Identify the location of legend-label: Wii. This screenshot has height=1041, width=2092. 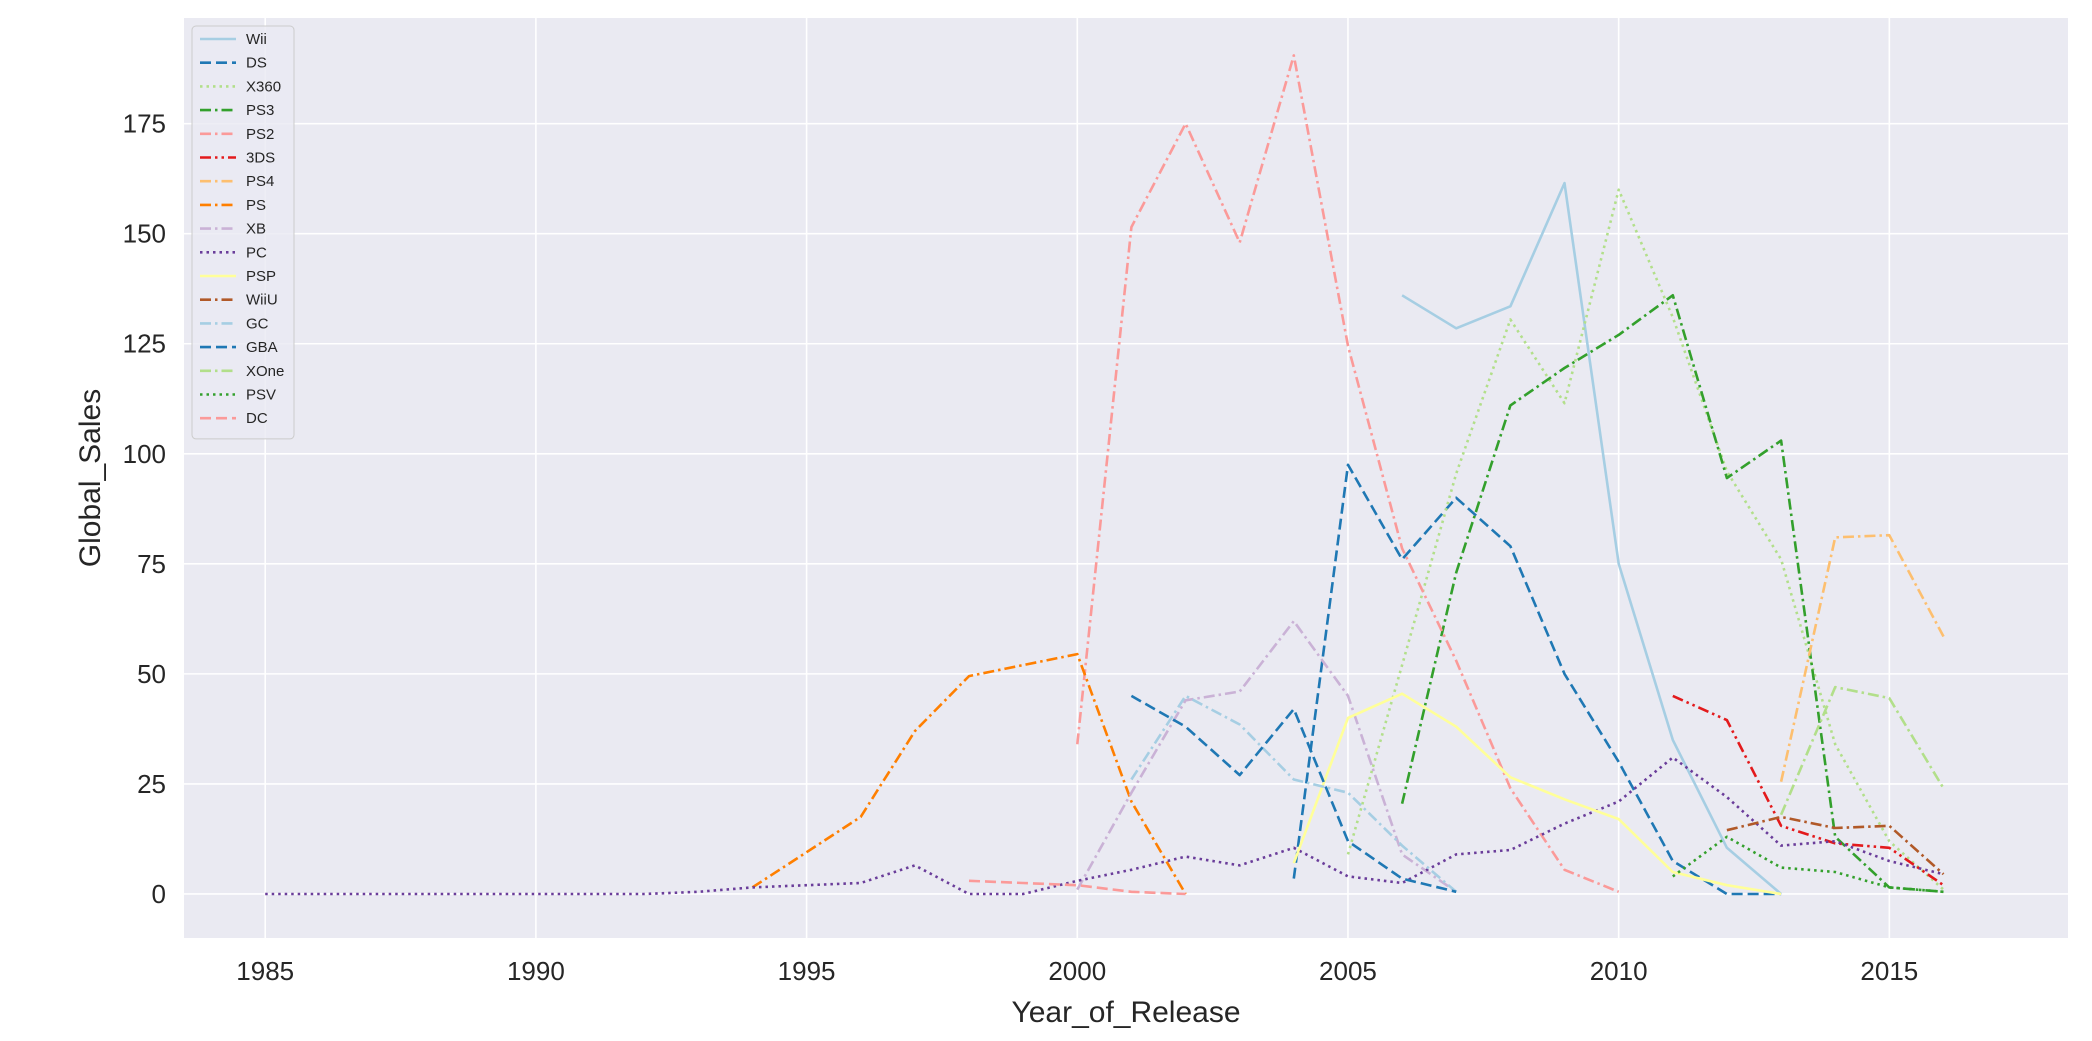
(256, 39).